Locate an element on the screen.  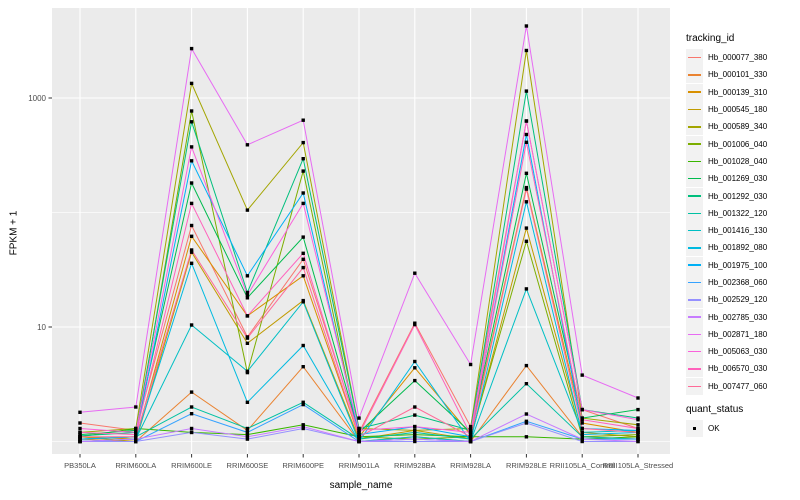
legend-item-Hb_001416_130: Hb_001416_130 is located at coordinates (742, 231).